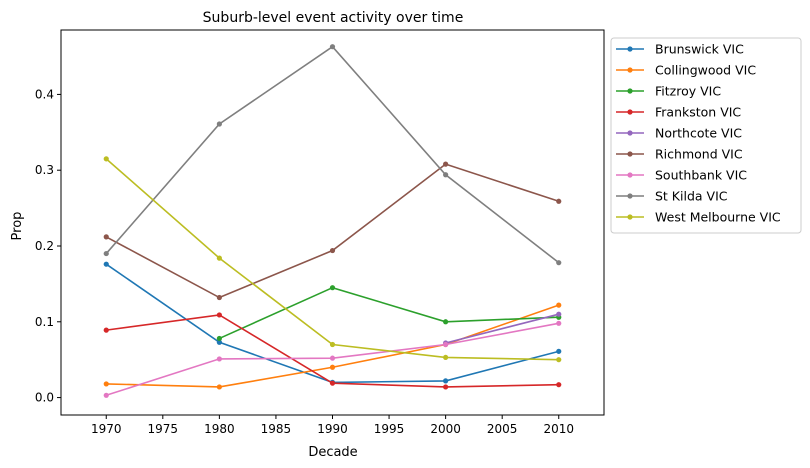 The width and height of the screenshot is (810, 468). I want to click on series-line-northcote-vic, so click(502, 328).